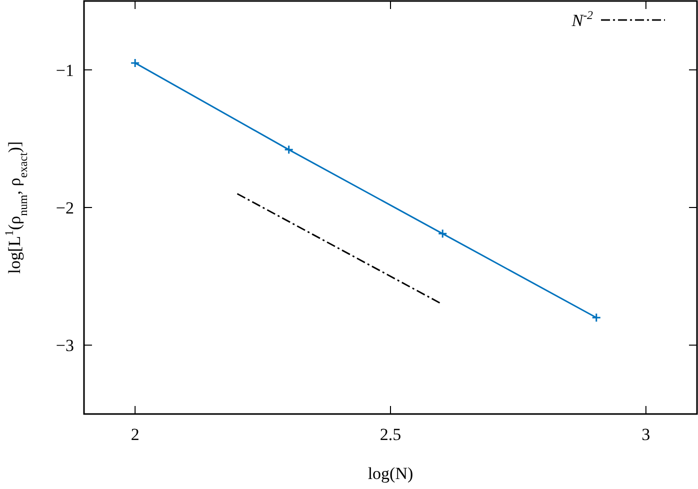  Describe the element at coordinates (65, 346) in the screenshot. I see `y-tick-label: −3` at that location.